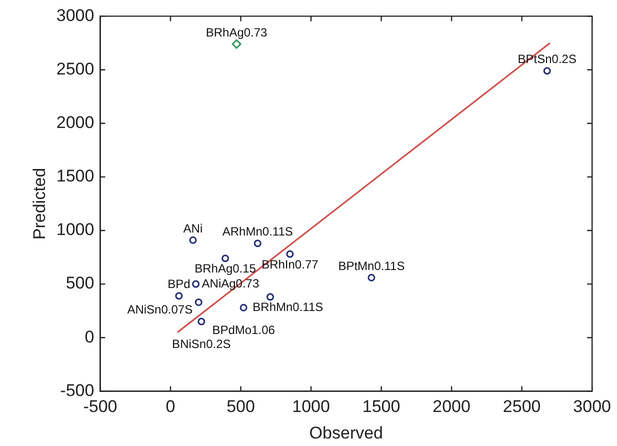 The width and height of the screenshot is (617, 446). I want to click on x-tick-label: 500, so click(240, 406).